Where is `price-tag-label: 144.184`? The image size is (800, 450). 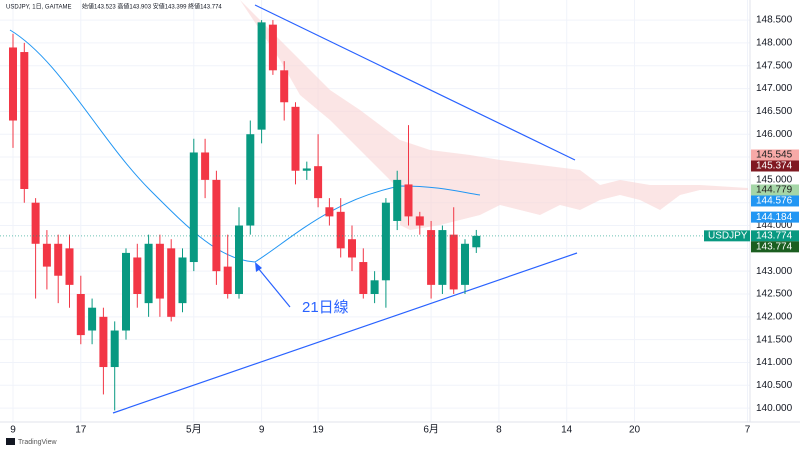
price-tag-label: 144.184 is located at coordinates (774, 217).